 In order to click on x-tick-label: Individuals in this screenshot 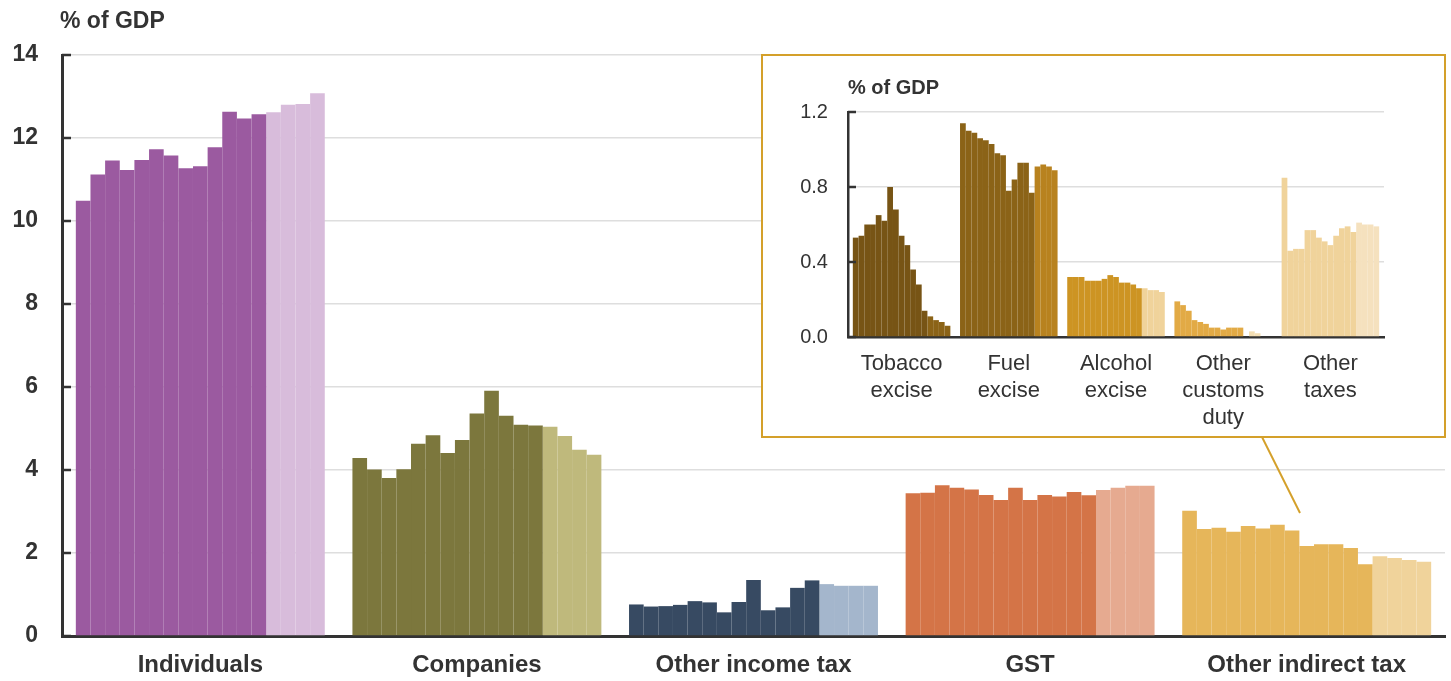, I will do `click(200, 664)`.